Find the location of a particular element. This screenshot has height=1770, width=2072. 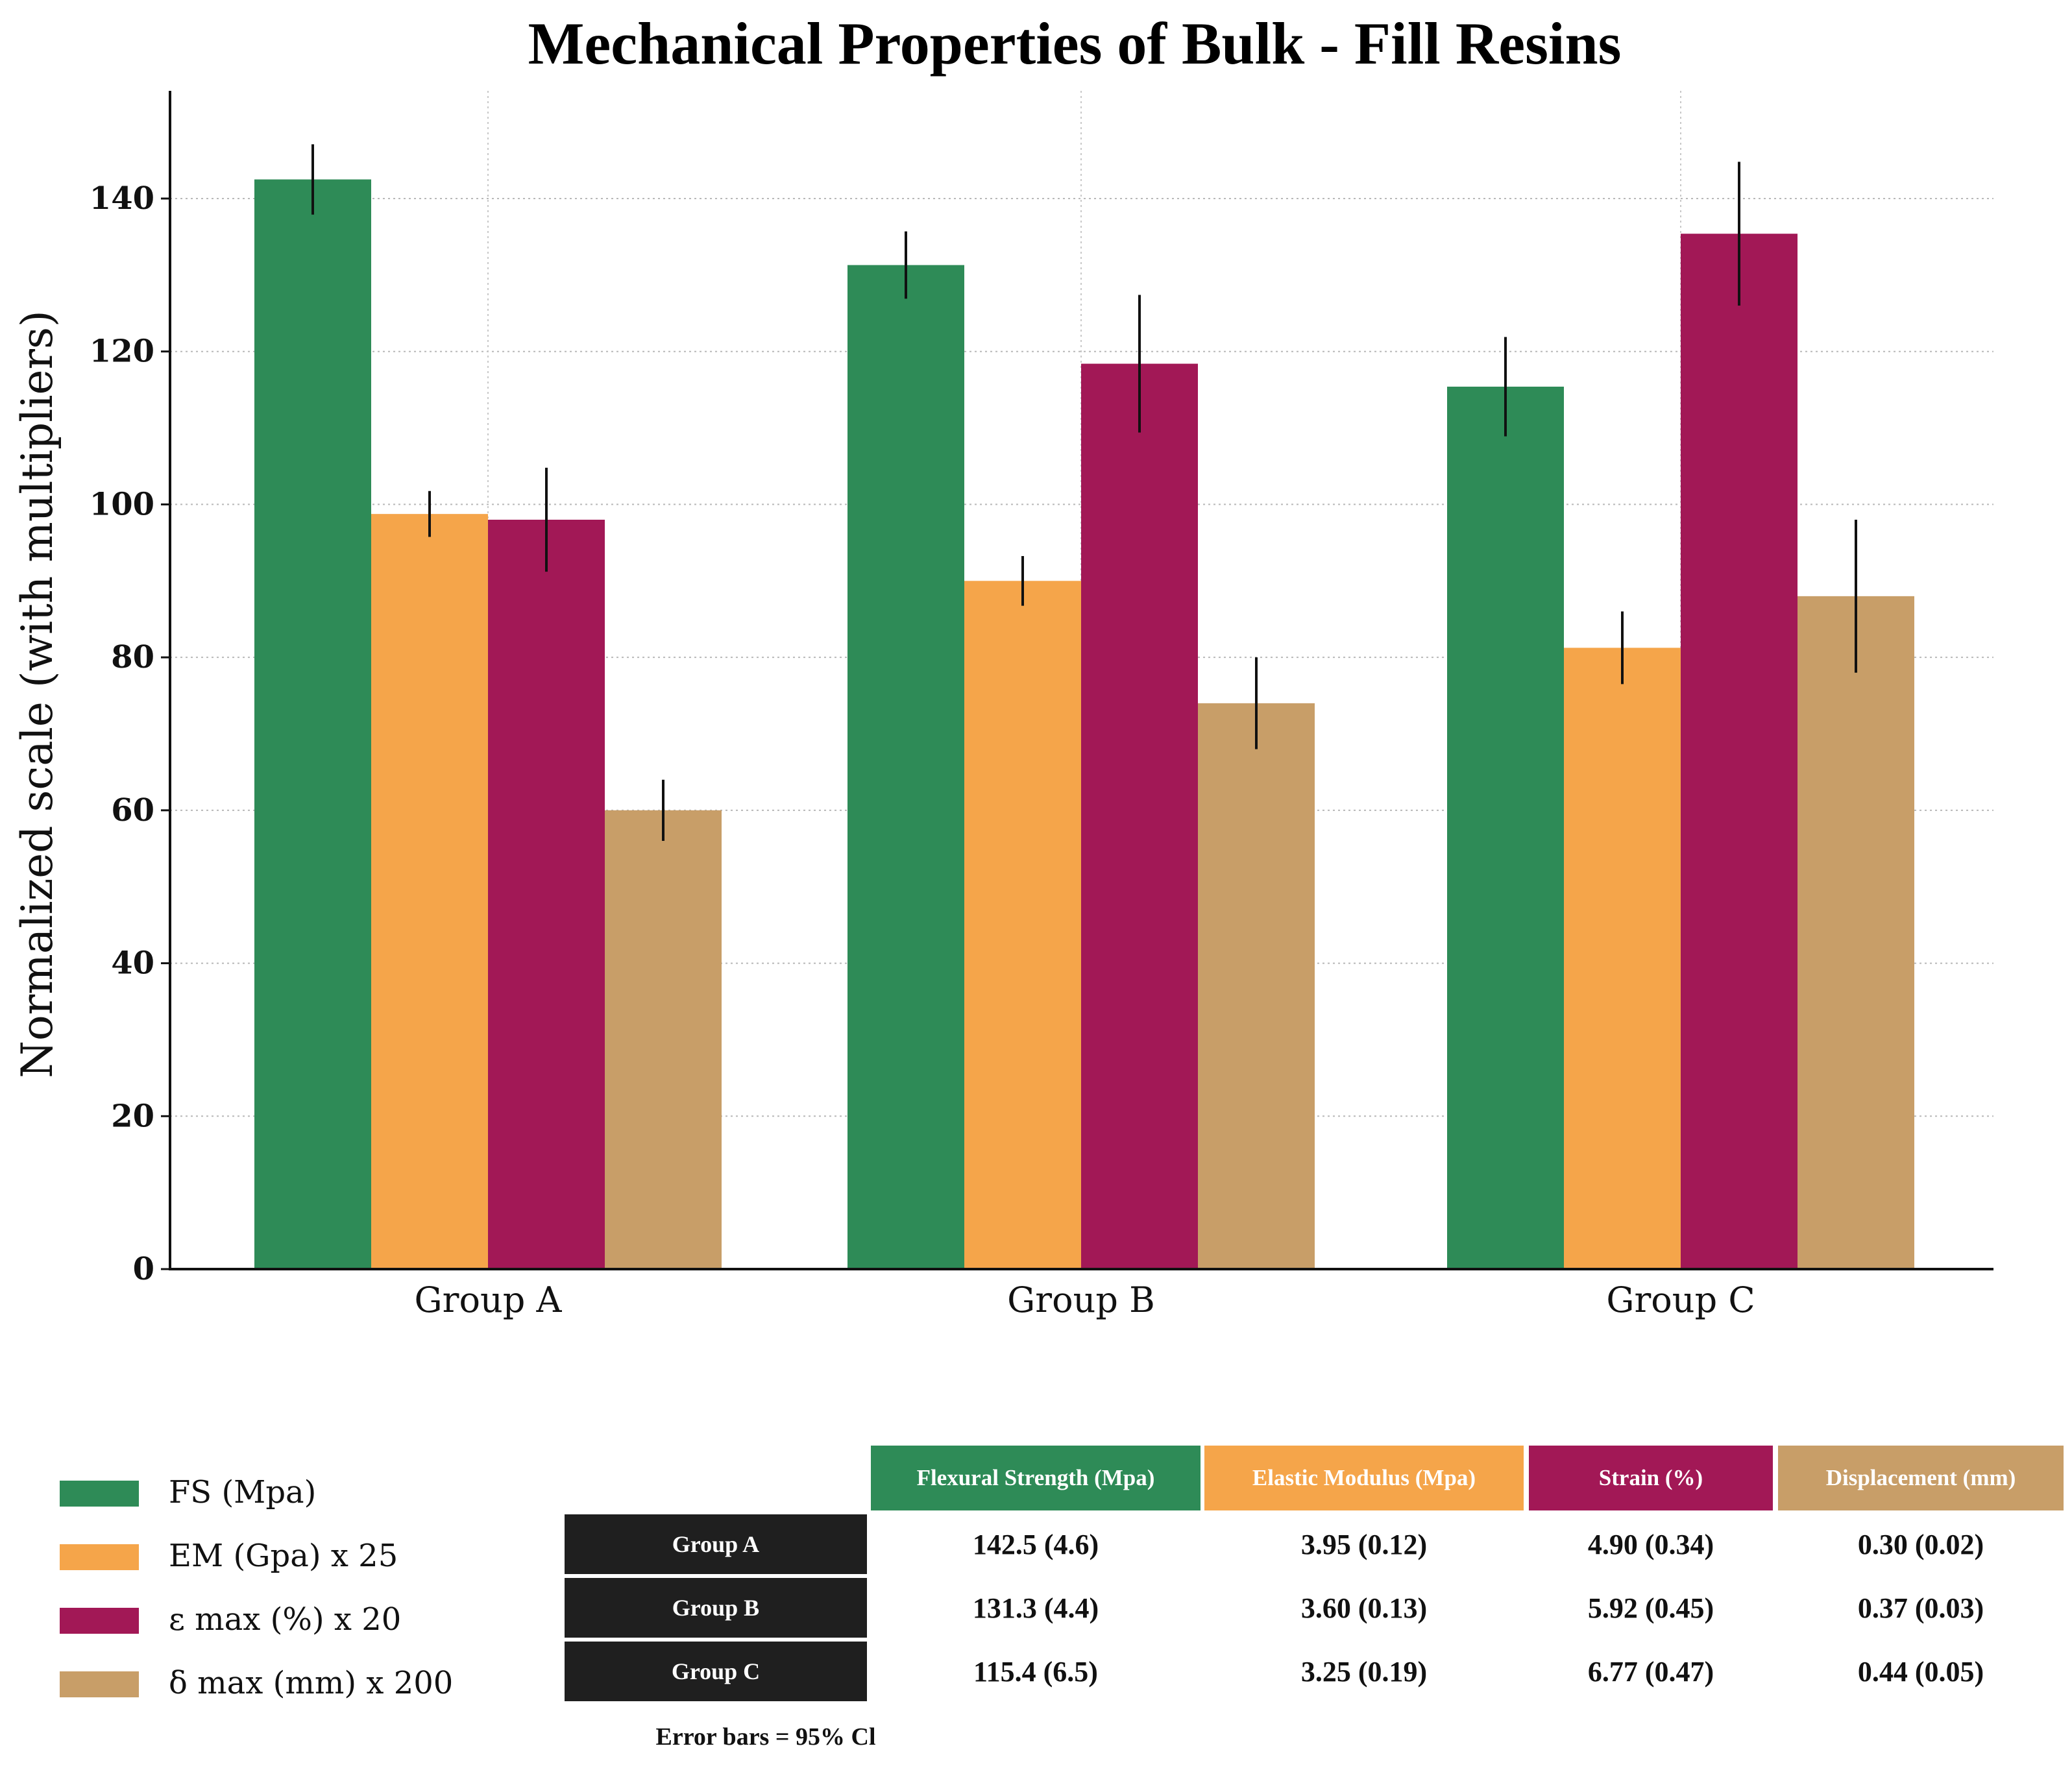

legend-label: FS (Mpa) is located at coordinates (243, 1492).